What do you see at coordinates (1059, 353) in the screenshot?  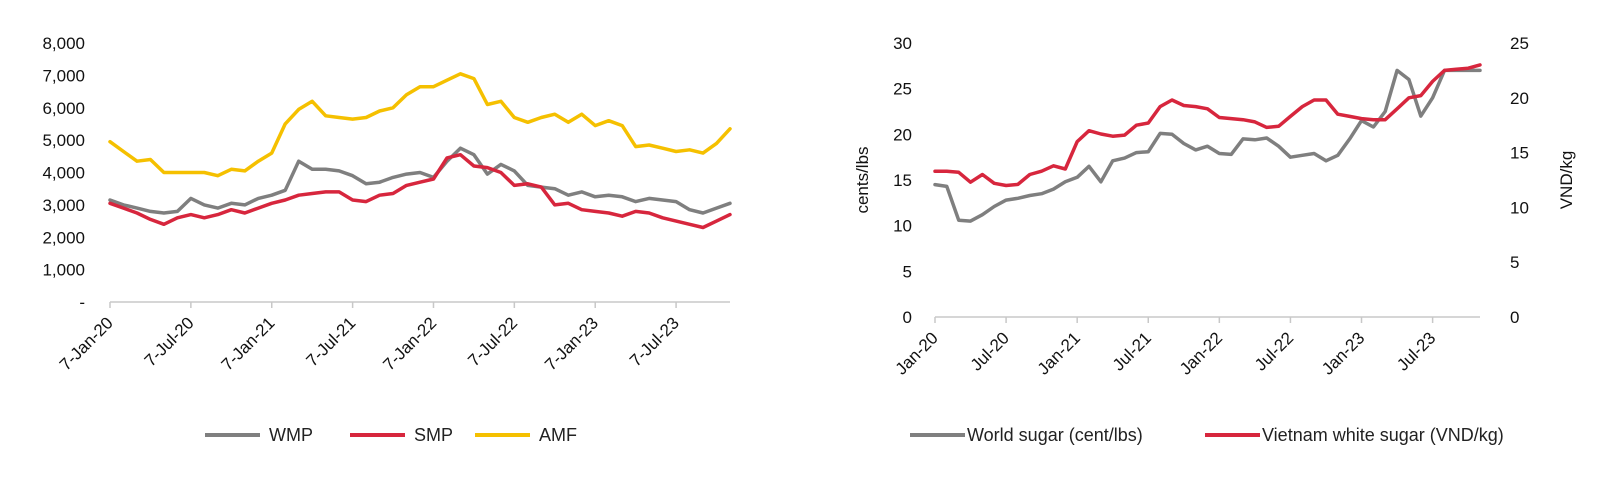 I see `x-tick-label: Jan-21` at bounding box center [1059, 353].